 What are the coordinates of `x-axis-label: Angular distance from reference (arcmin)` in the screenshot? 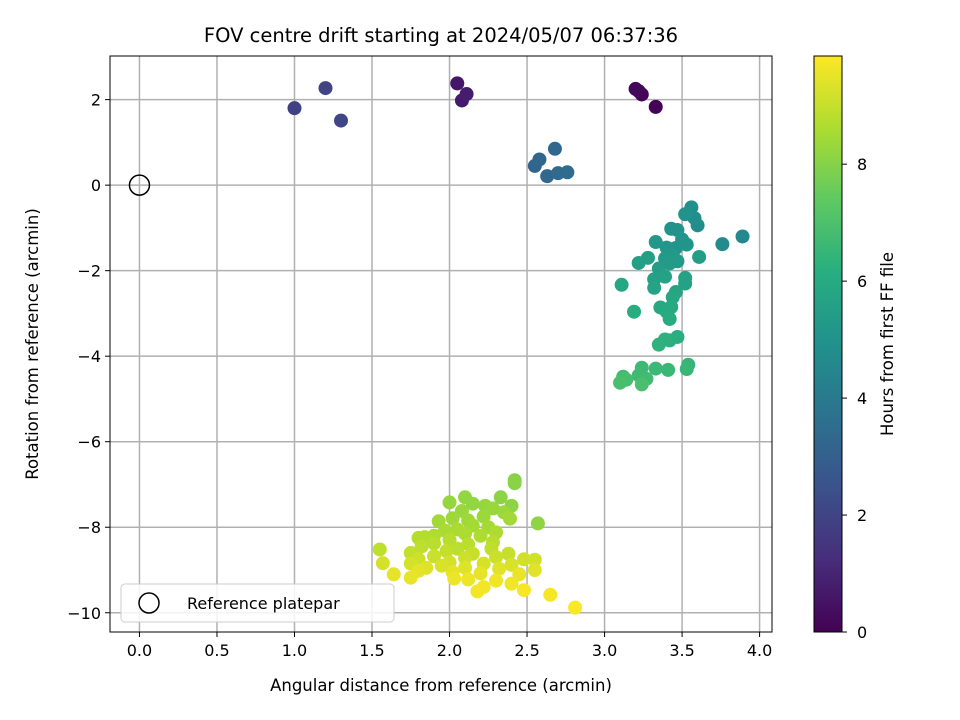 It's located at (441, 685).